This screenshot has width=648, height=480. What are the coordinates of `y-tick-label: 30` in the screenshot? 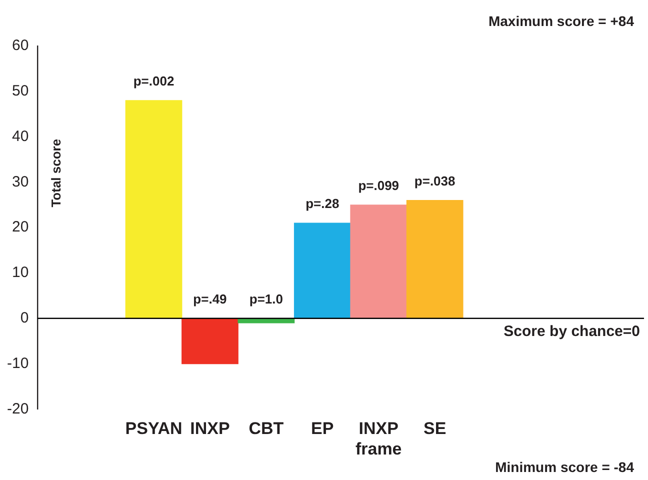 It's located at (20, 181).